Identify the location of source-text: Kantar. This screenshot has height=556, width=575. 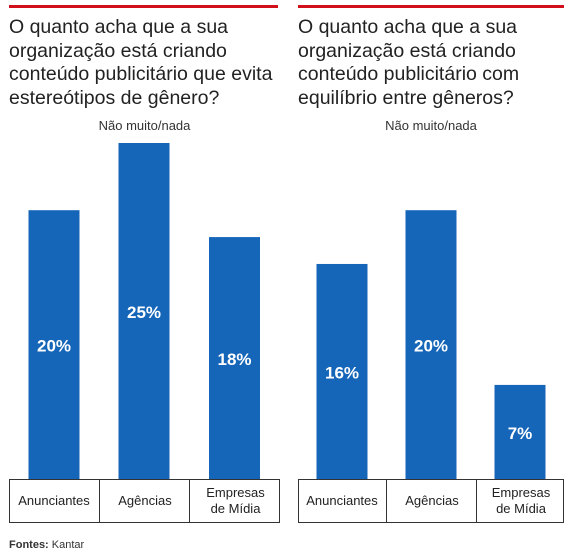
(68, 545).